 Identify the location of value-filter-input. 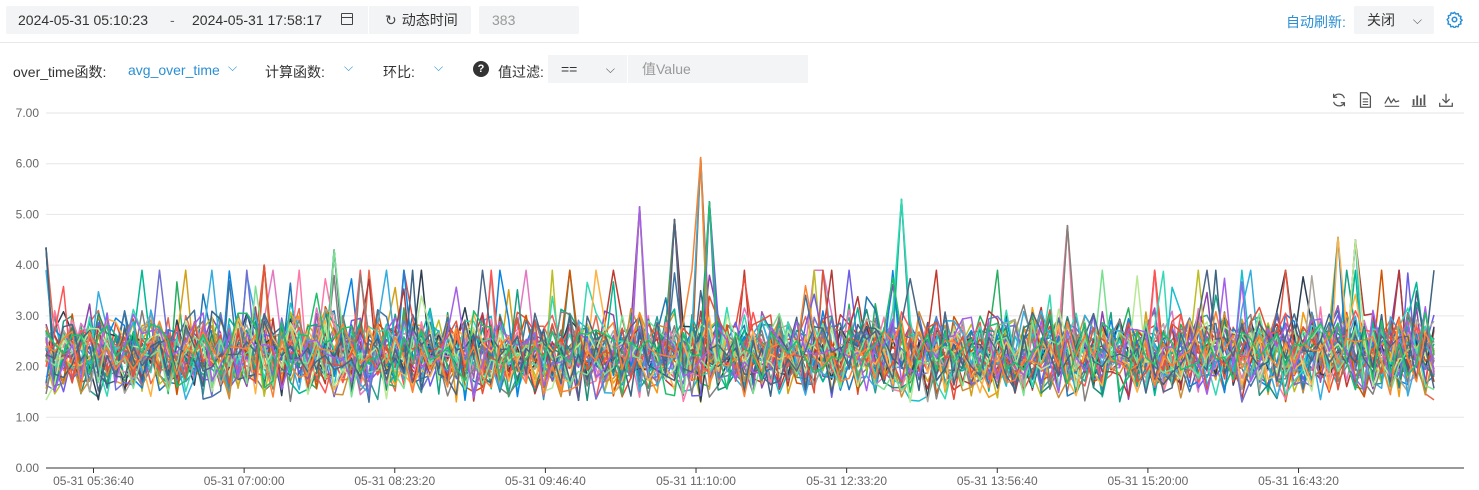
(718, 69).